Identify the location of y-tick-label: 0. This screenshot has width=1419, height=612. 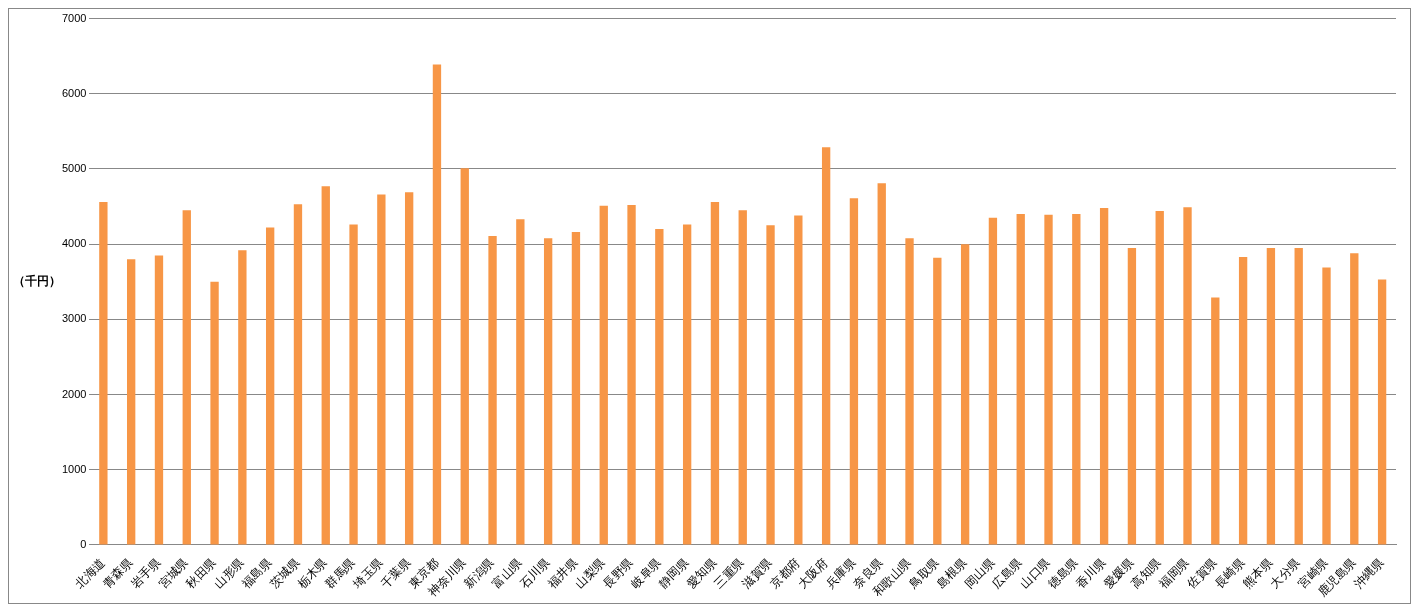
(83, 543).